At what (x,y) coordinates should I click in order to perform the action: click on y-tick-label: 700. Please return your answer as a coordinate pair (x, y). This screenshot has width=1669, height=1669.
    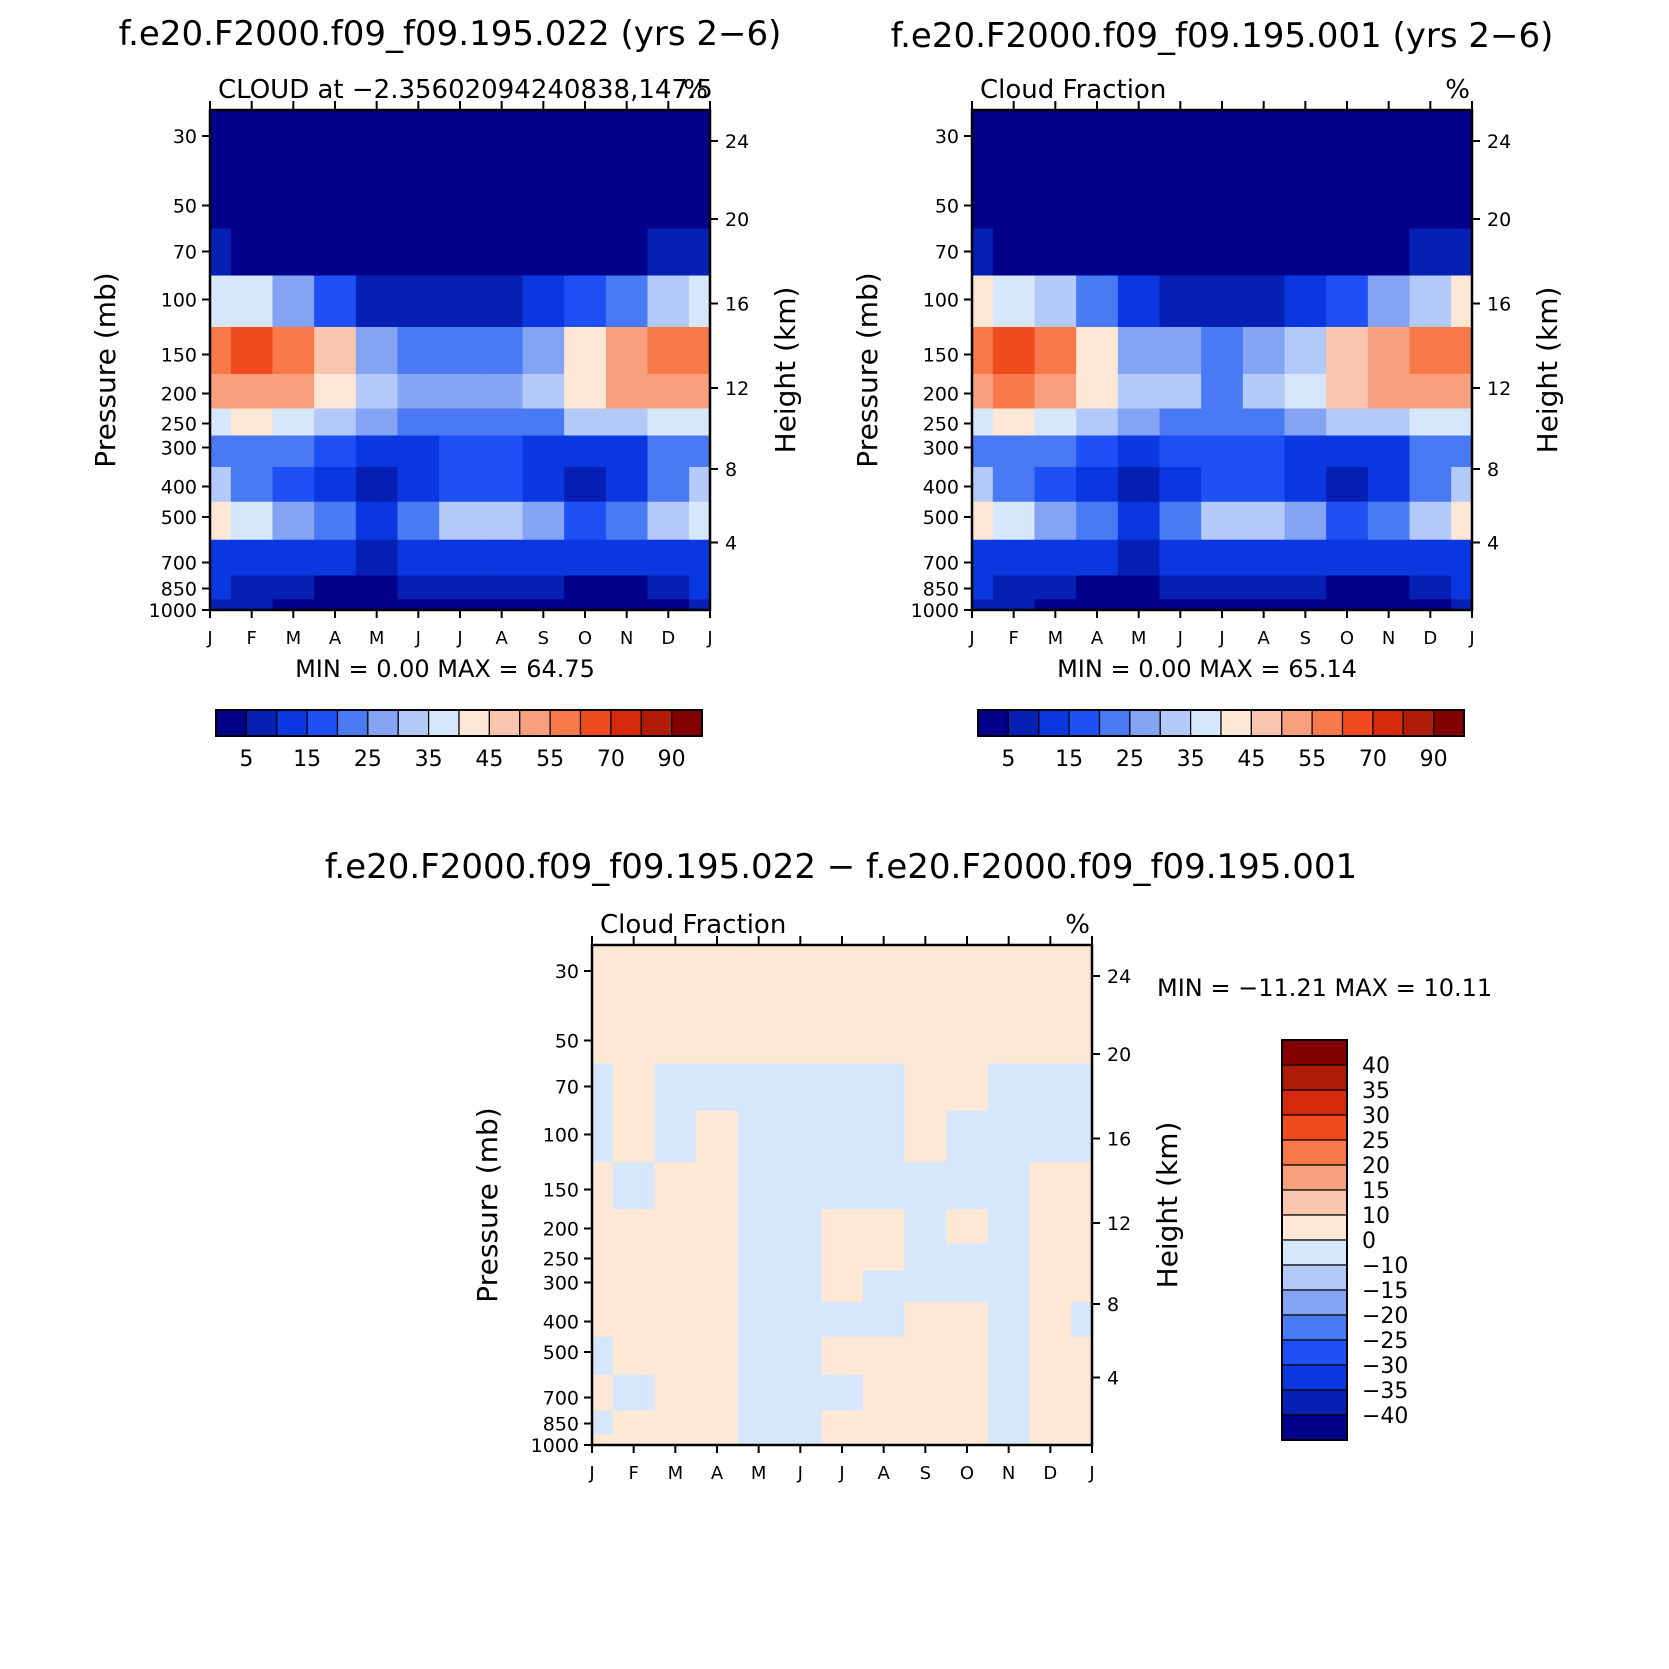
    Looking at the image, I should click on (941, 564).